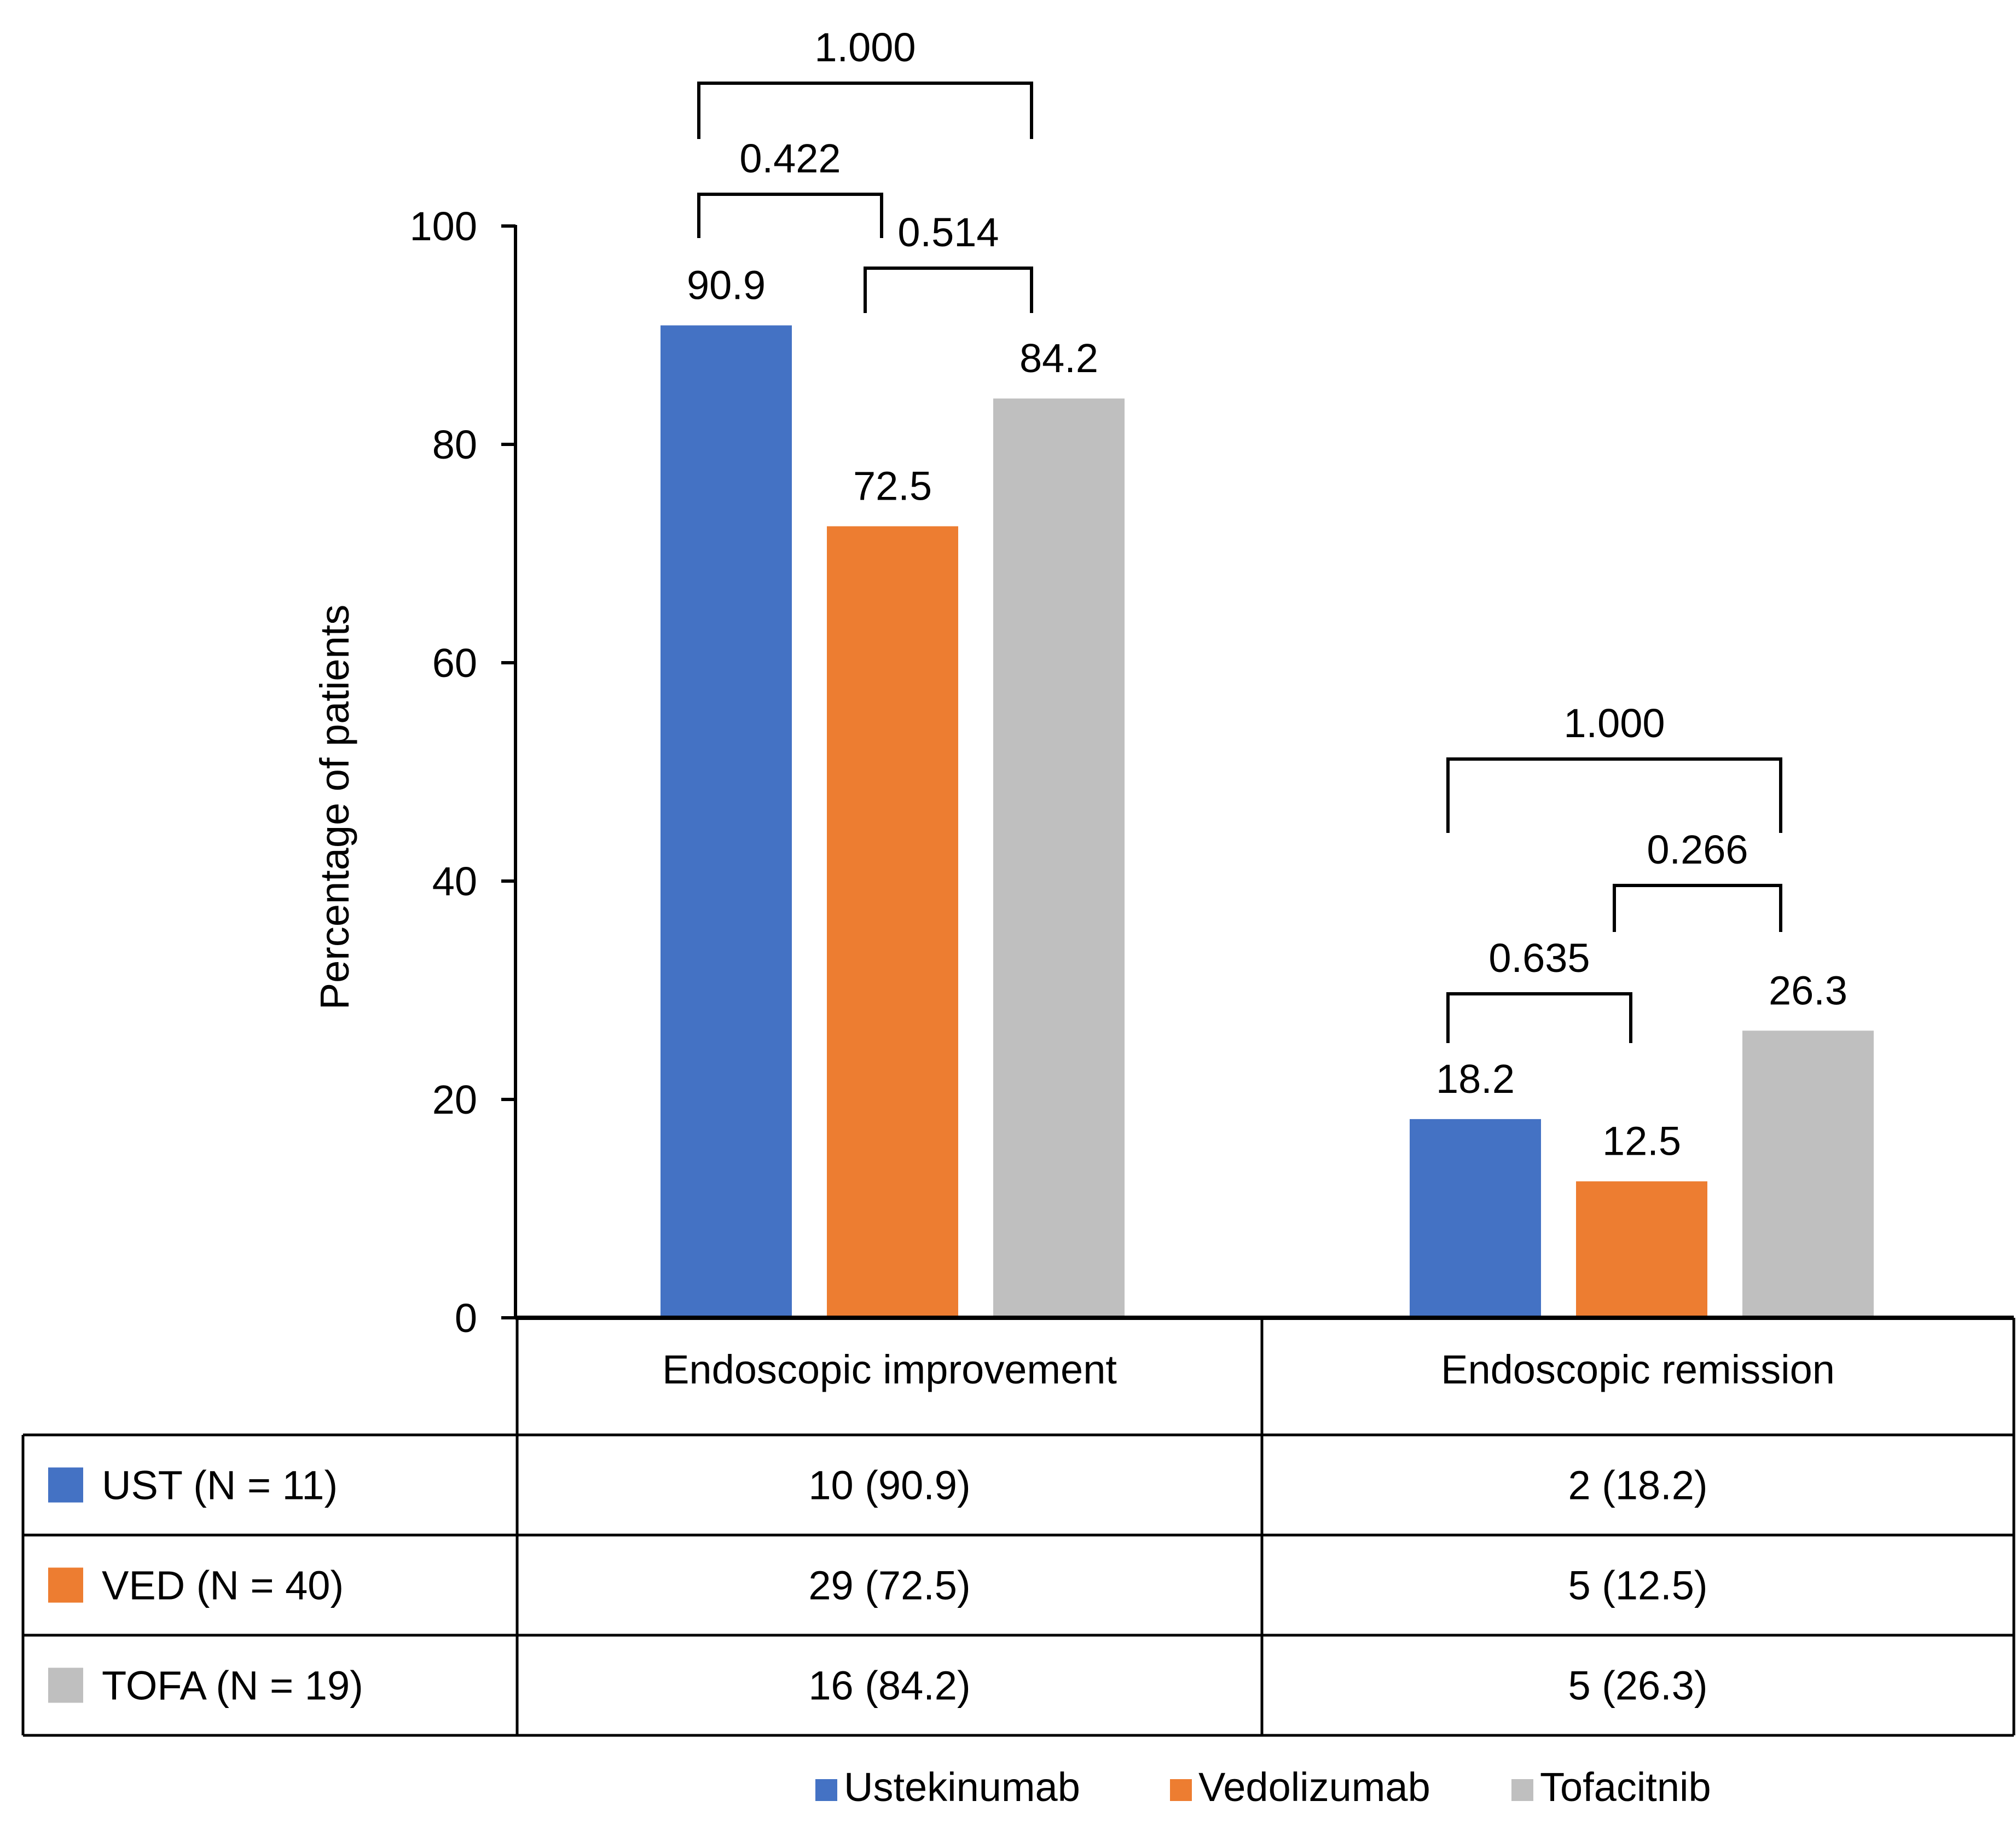  I want to click on y-axis-title: Percentage of patients, so click(334, 807).